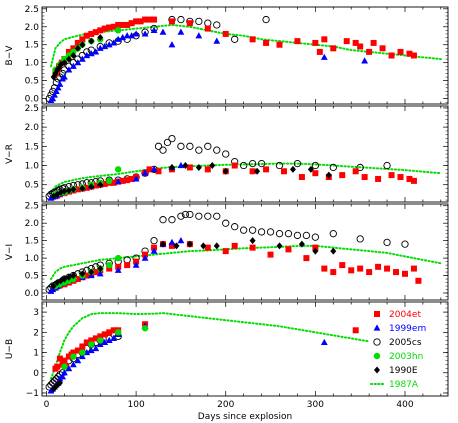 This screenshot has height=423, width=458. What do you see at coordinates (36, 333) in the screenshot?
I see `y-tick-label: 2` at bounding box center [36, 333].